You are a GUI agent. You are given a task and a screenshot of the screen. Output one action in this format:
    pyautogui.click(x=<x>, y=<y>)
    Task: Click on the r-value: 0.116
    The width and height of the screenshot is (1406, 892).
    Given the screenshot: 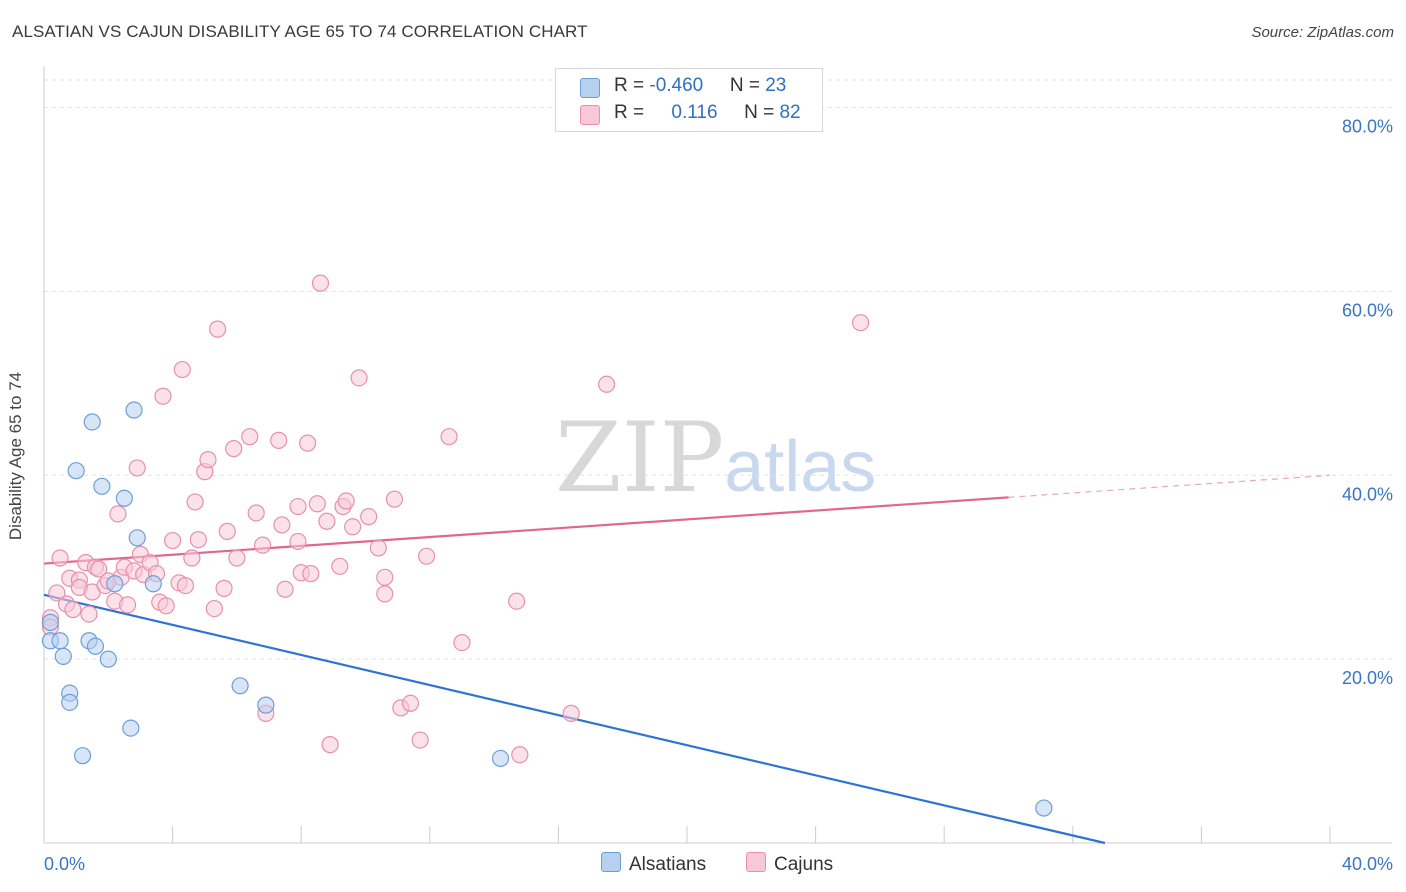 What is the action you would take?
    pyautogui.click(x=694, y=112)
    